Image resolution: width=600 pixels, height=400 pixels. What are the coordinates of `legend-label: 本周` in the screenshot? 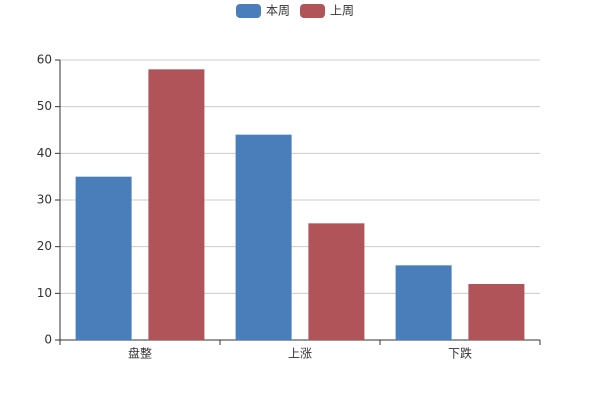 It's located at (278, 11).